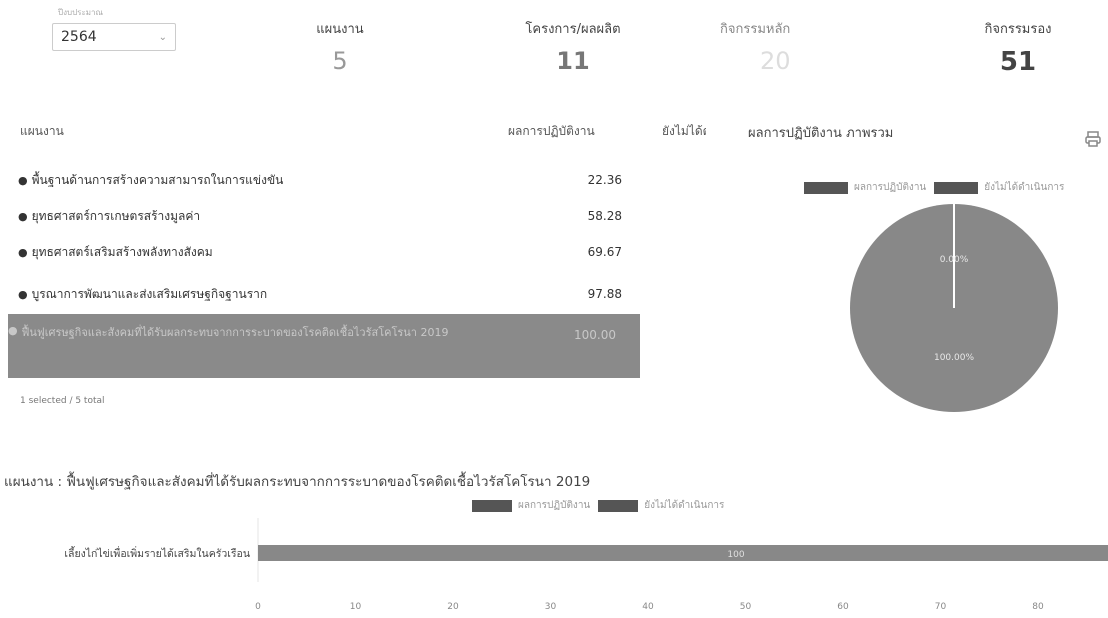 The width and height of the screenshot is (1108, 618). What do you see at coordinates (954, 308) in the screenshot?
I see `pie-chart: 0.00% 100.00%` at bounding box center [954, 308].